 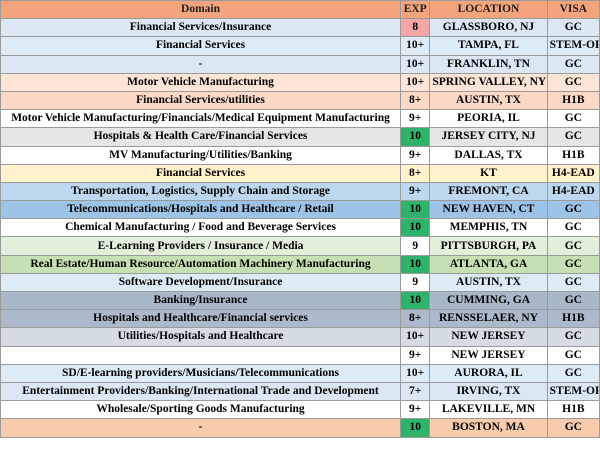 What do you see at coordinates (488, 82) in the screenshot?
I see `location-cell: SPRING VALLEY, NY` at bounding box center [488, 82].